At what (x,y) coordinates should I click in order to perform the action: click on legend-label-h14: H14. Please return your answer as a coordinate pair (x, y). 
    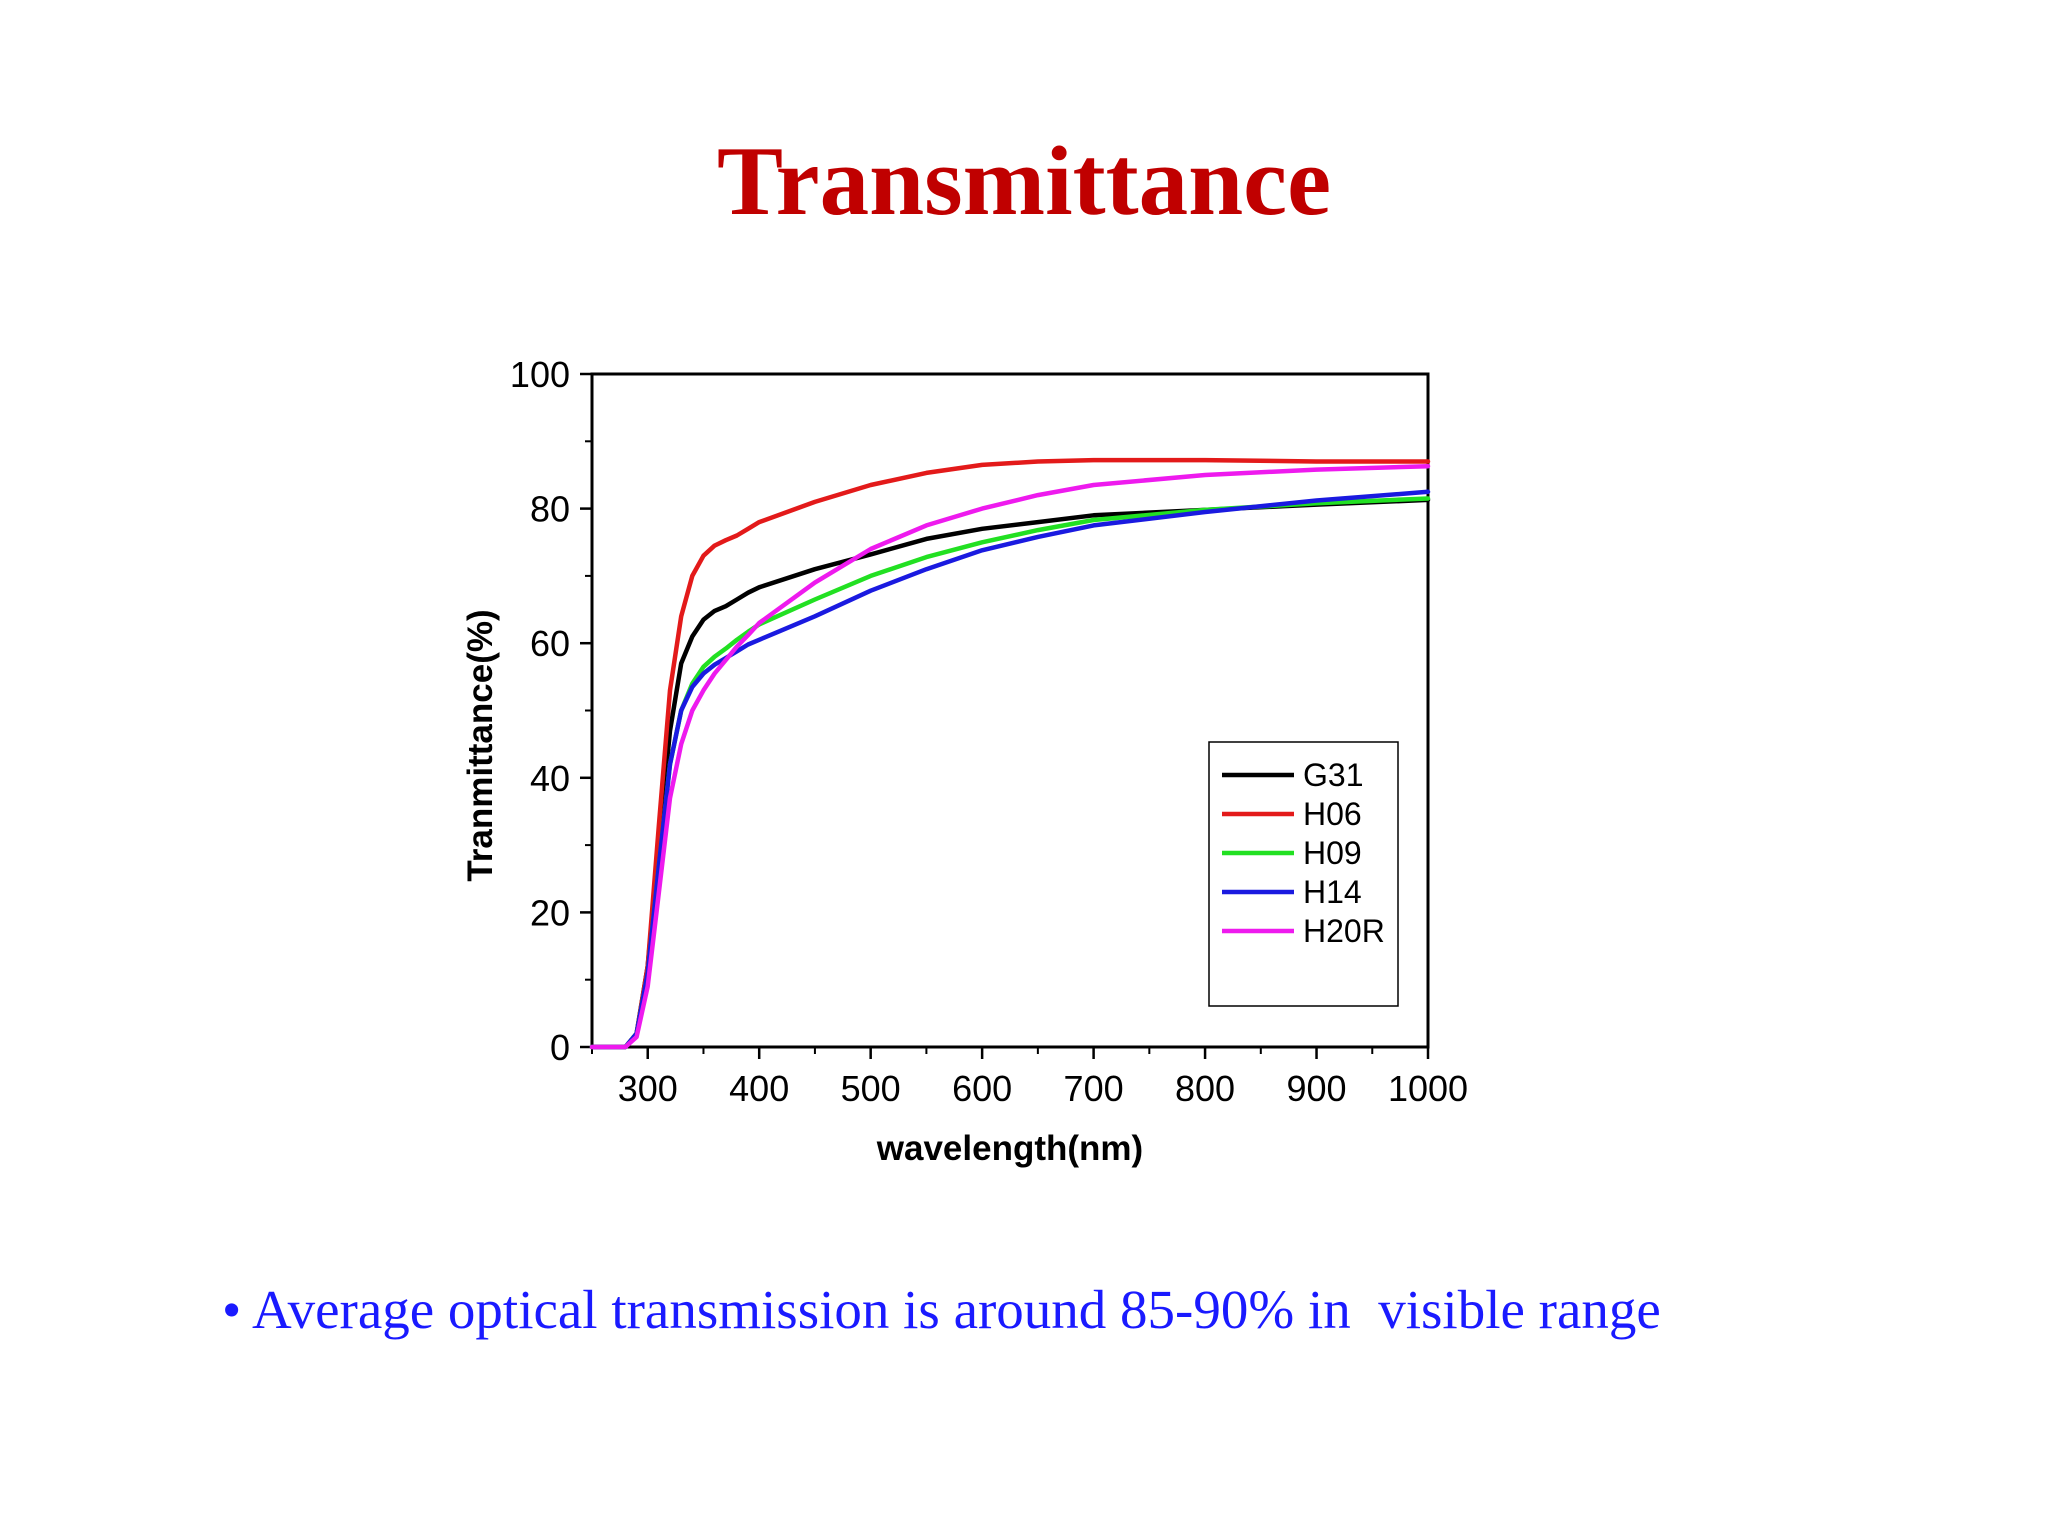
    Looking at the image, I should click on (1332, 892).